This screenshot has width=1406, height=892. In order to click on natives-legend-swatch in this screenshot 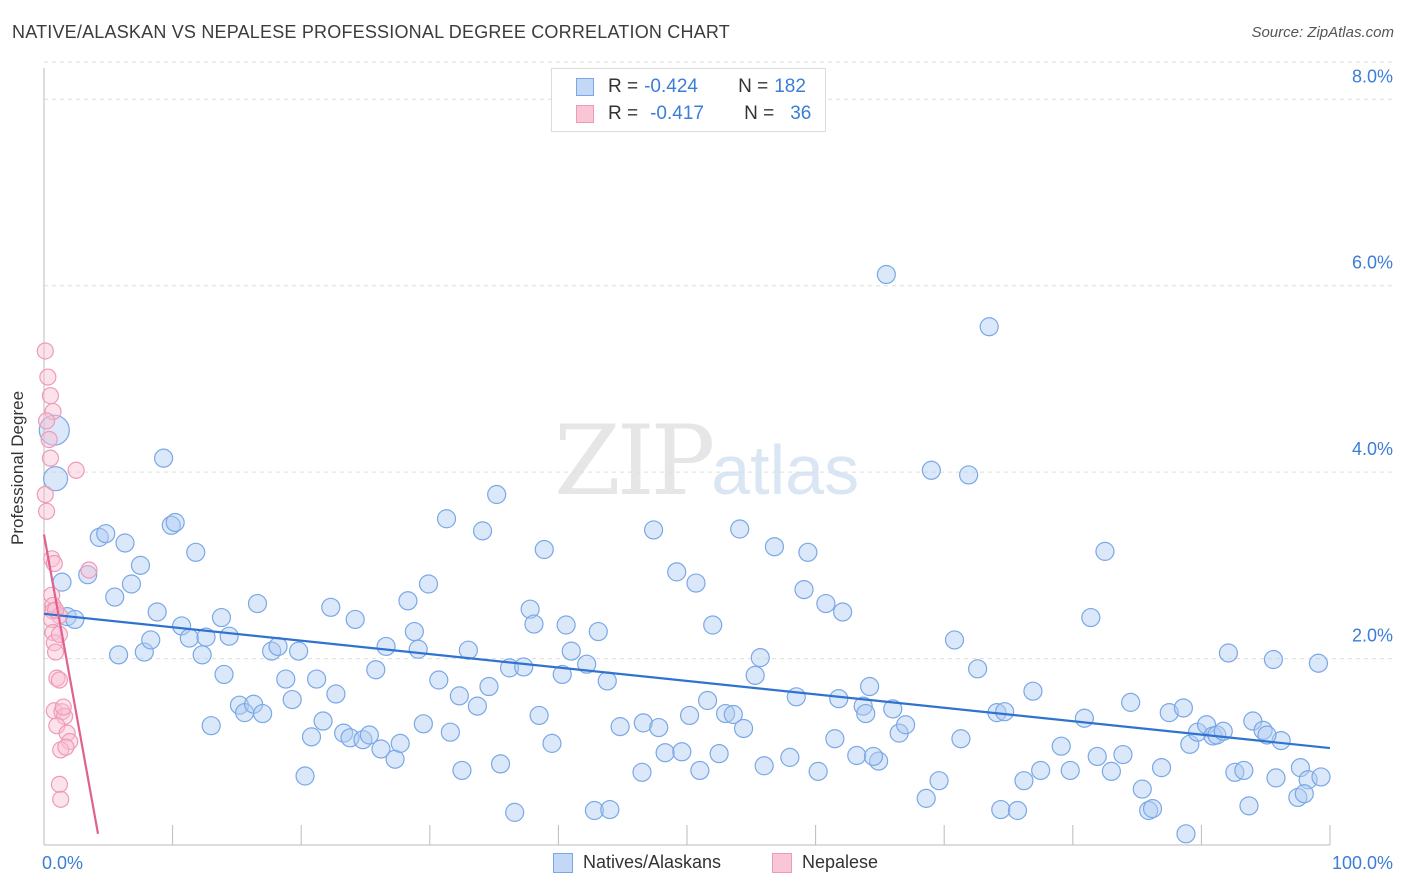, I will do `click(563, 862)`.